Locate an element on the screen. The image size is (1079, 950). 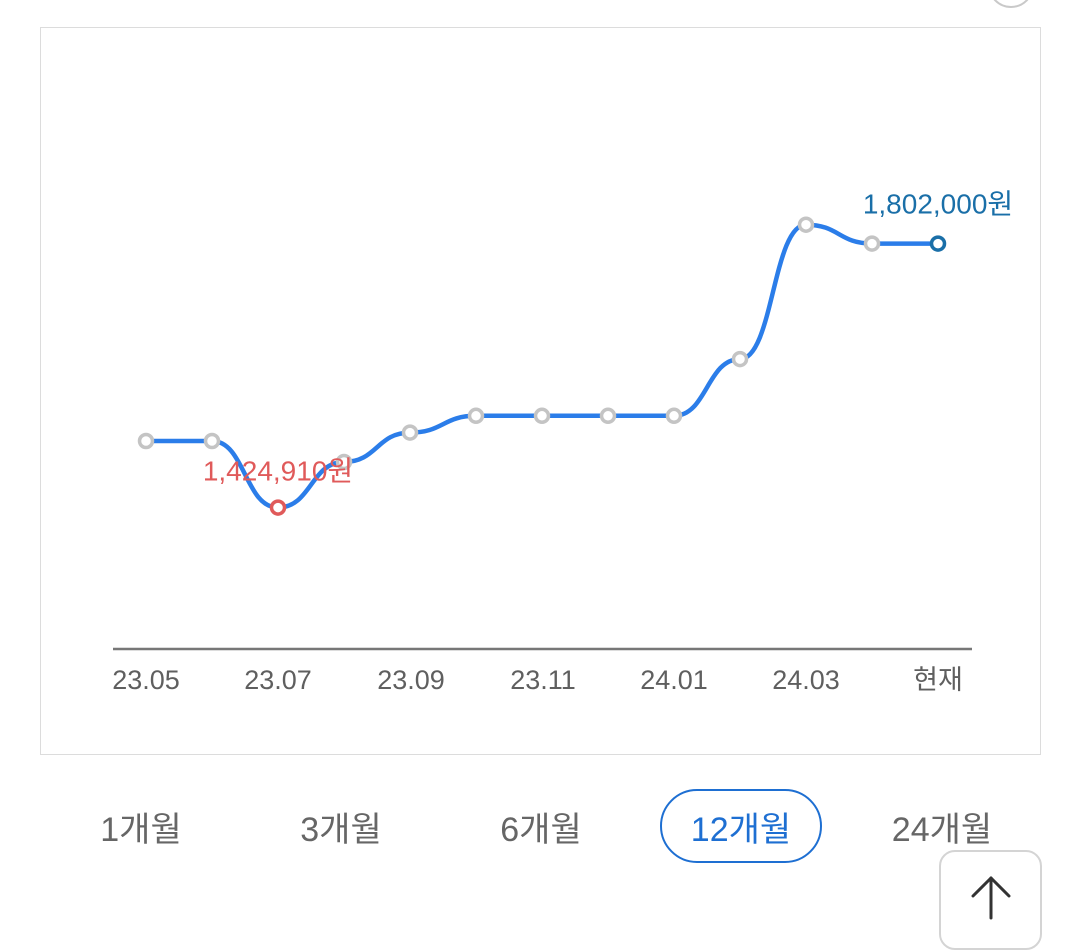
x-tick-label: 23.09 is located at coordinates (411, 680).